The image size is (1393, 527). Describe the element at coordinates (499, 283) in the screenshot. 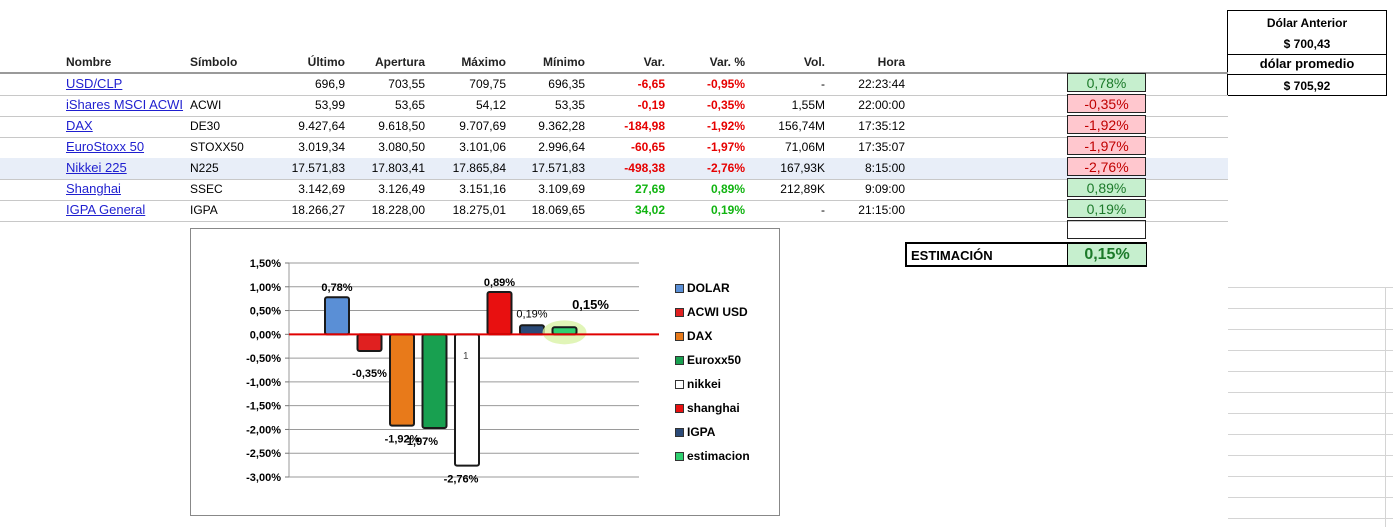

I see `data-label: 0,89%` at that location.